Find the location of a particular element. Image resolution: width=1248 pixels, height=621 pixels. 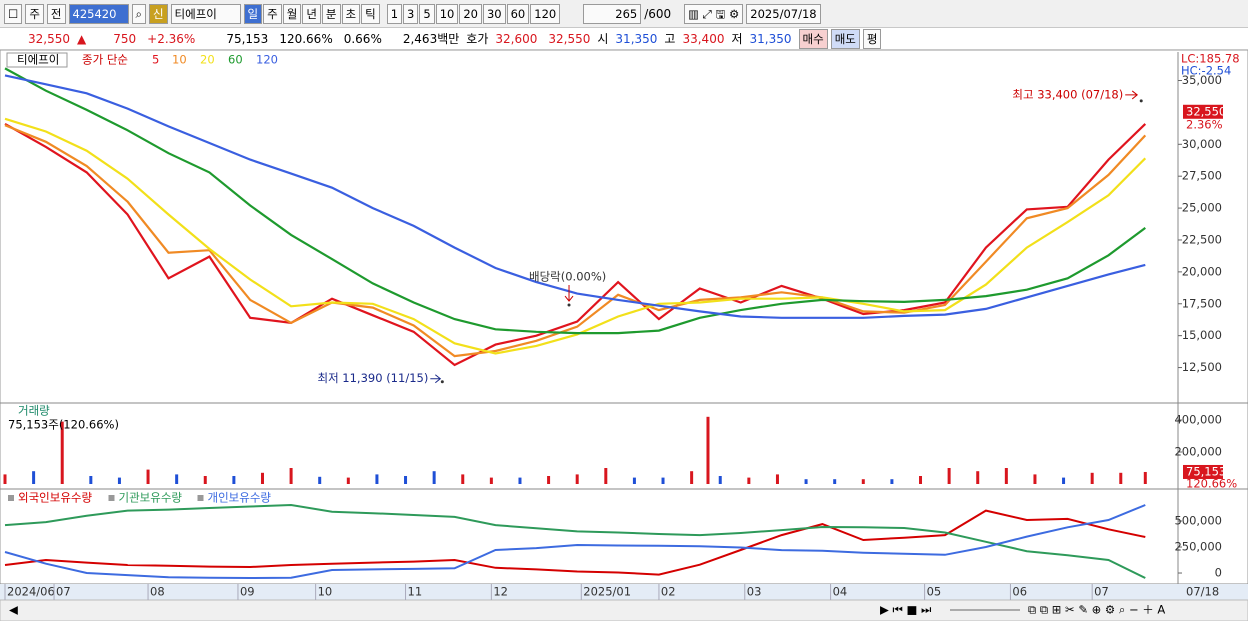

legend-box is located at coordinates (37, 60).